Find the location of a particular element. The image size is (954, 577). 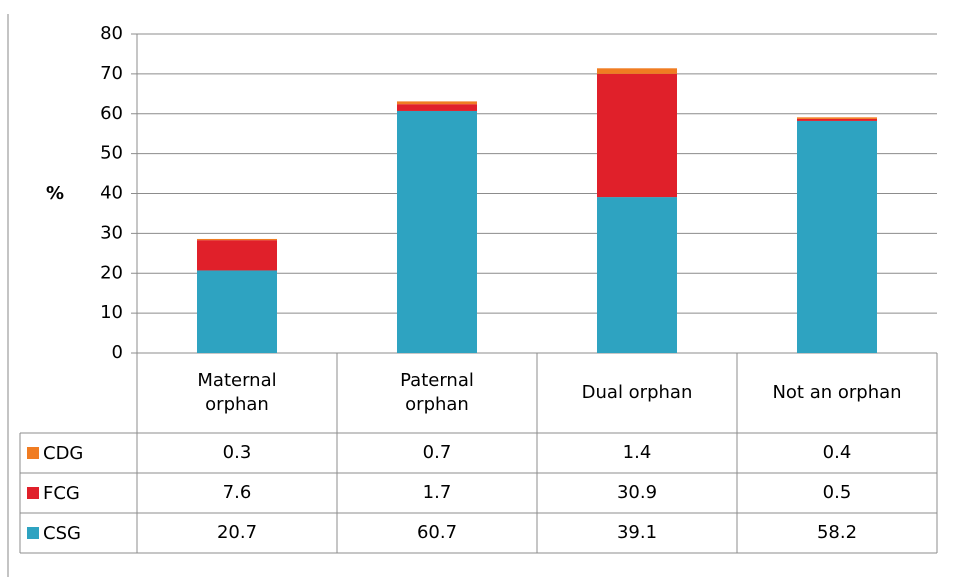

table-value: 0.3 is located at coordinates (237, 452).